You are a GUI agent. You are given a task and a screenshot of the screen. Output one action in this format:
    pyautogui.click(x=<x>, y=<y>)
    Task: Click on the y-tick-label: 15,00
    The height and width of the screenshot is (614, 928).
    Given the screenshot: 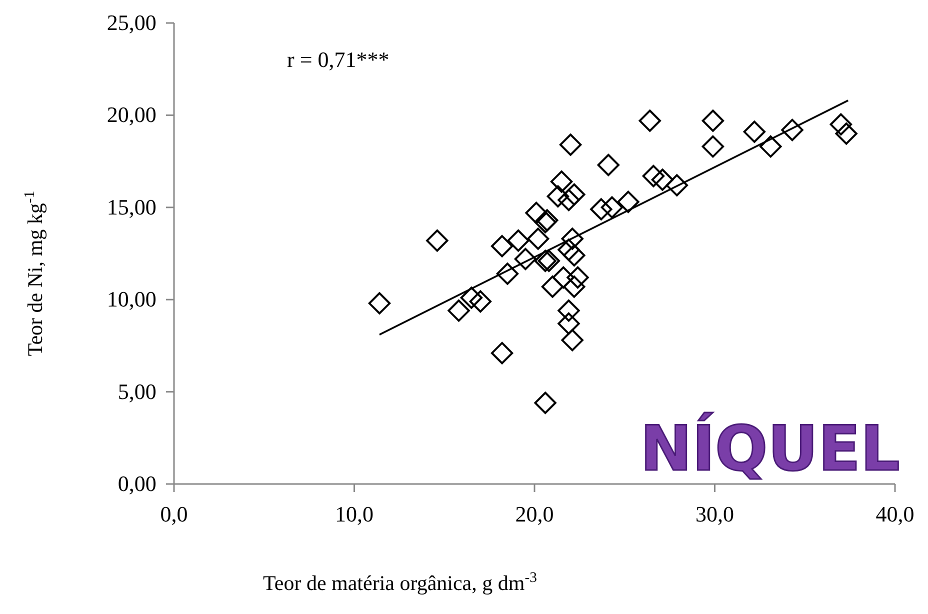 What is the action you would take?
    pyautogui.click(x=131, y=207)
    